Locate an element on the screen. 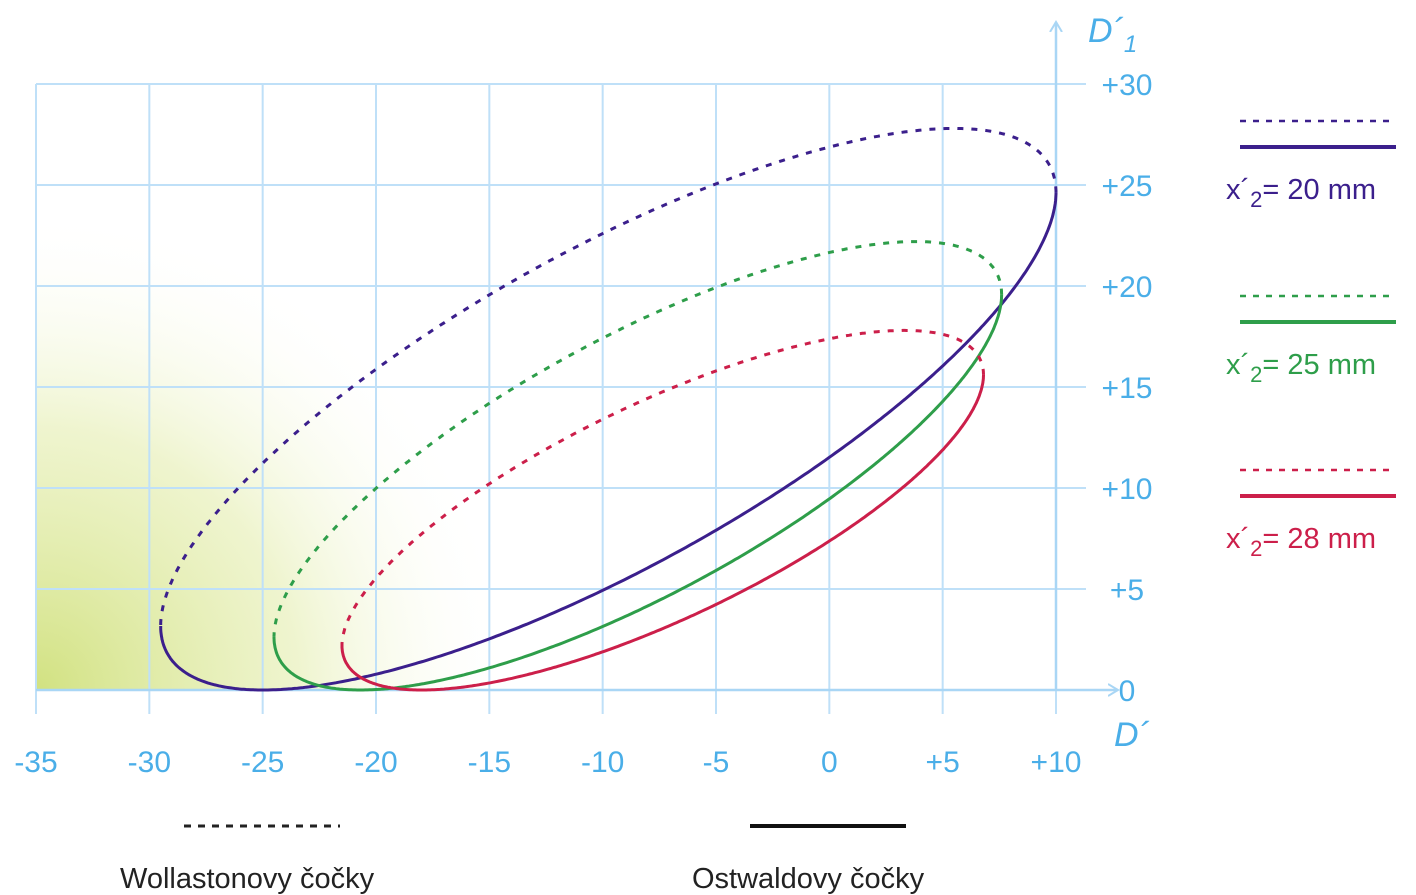  x-tick-label: -30 is located at coordinates (149, 762).